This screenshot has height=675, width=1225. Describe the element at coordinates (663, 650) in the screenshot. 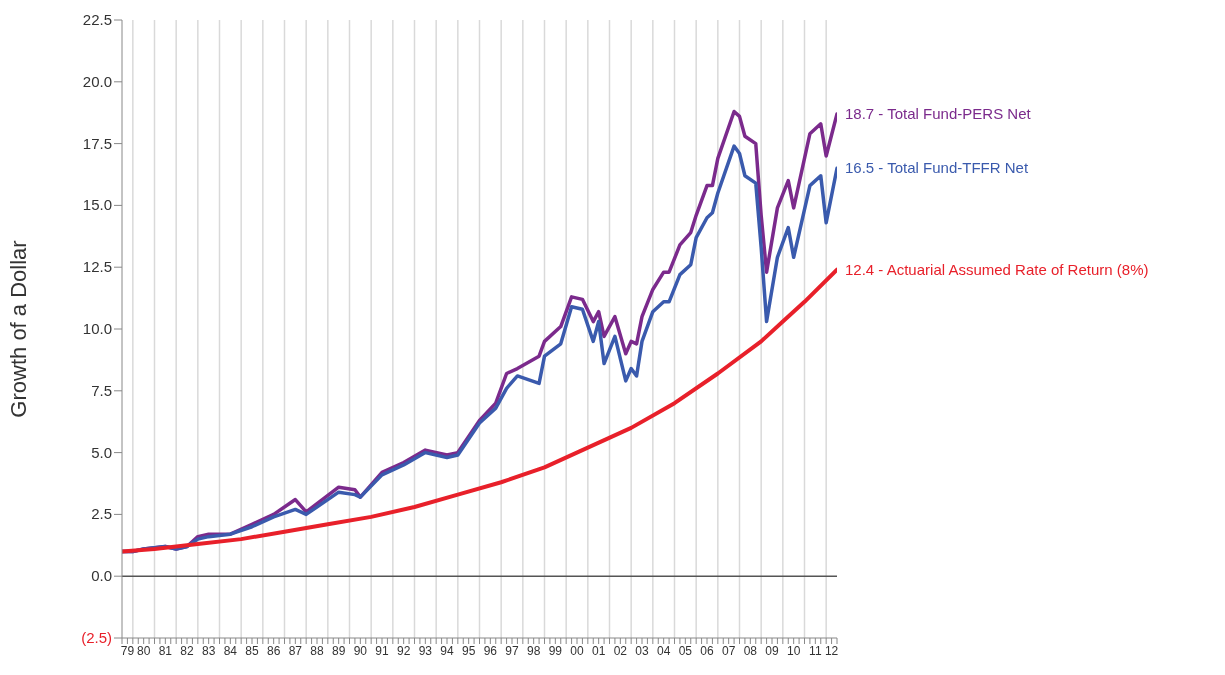

I see `x-tick-label: 04` at that location.